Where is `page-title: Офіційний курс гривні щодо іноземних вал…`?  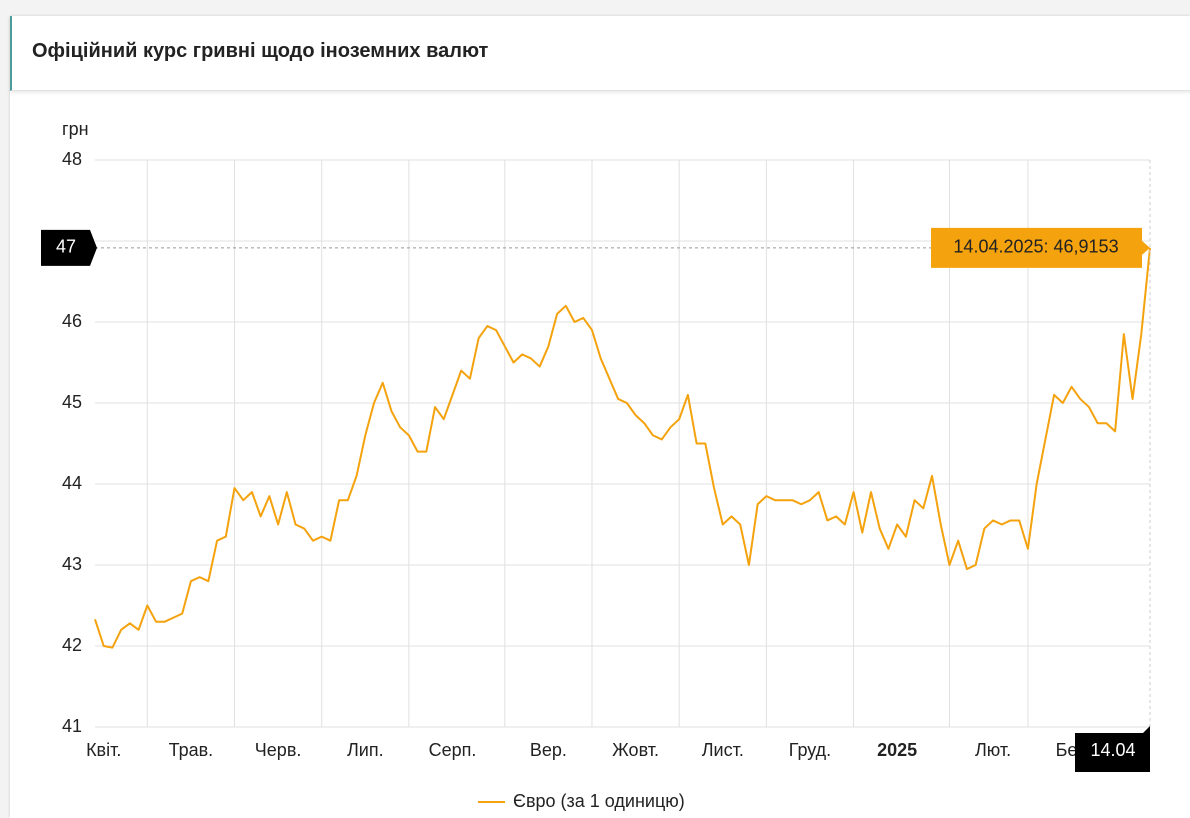
page-title: Офіційний курс гривні щодо іноземних вал… is located at coordinates (260, 51).